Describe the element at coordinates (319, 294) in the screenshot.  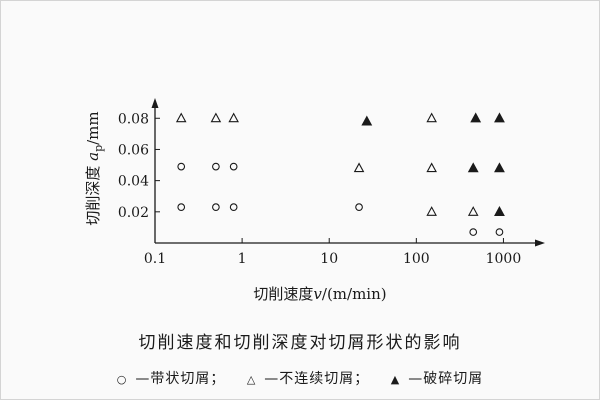
I see `x-axis-label: 切削速度v/(m/min)` at that location.